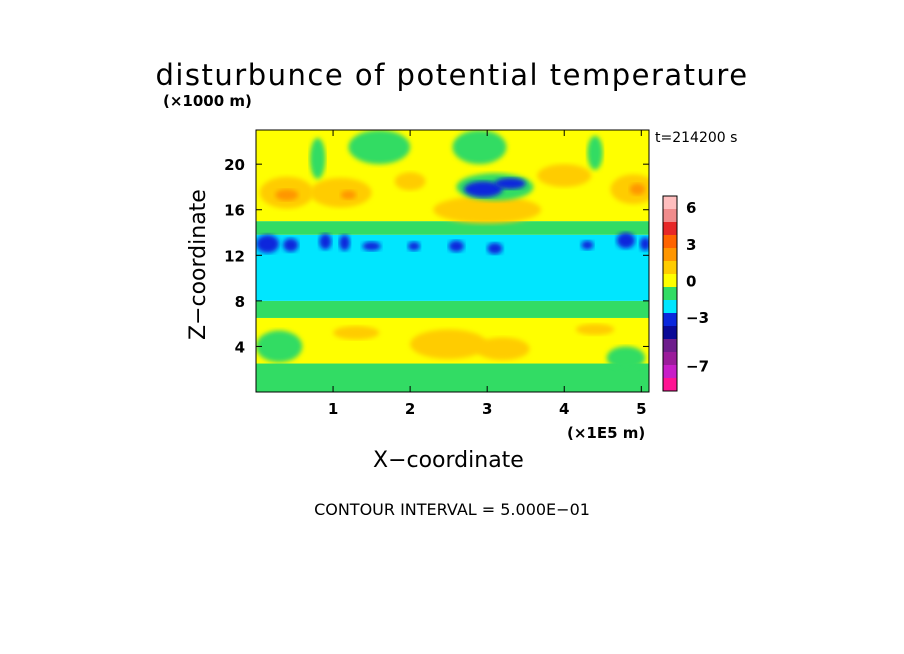  Describe the element at coordinates (240, 302) in the screenshot. I see `y-tick-label: 8` at that location.